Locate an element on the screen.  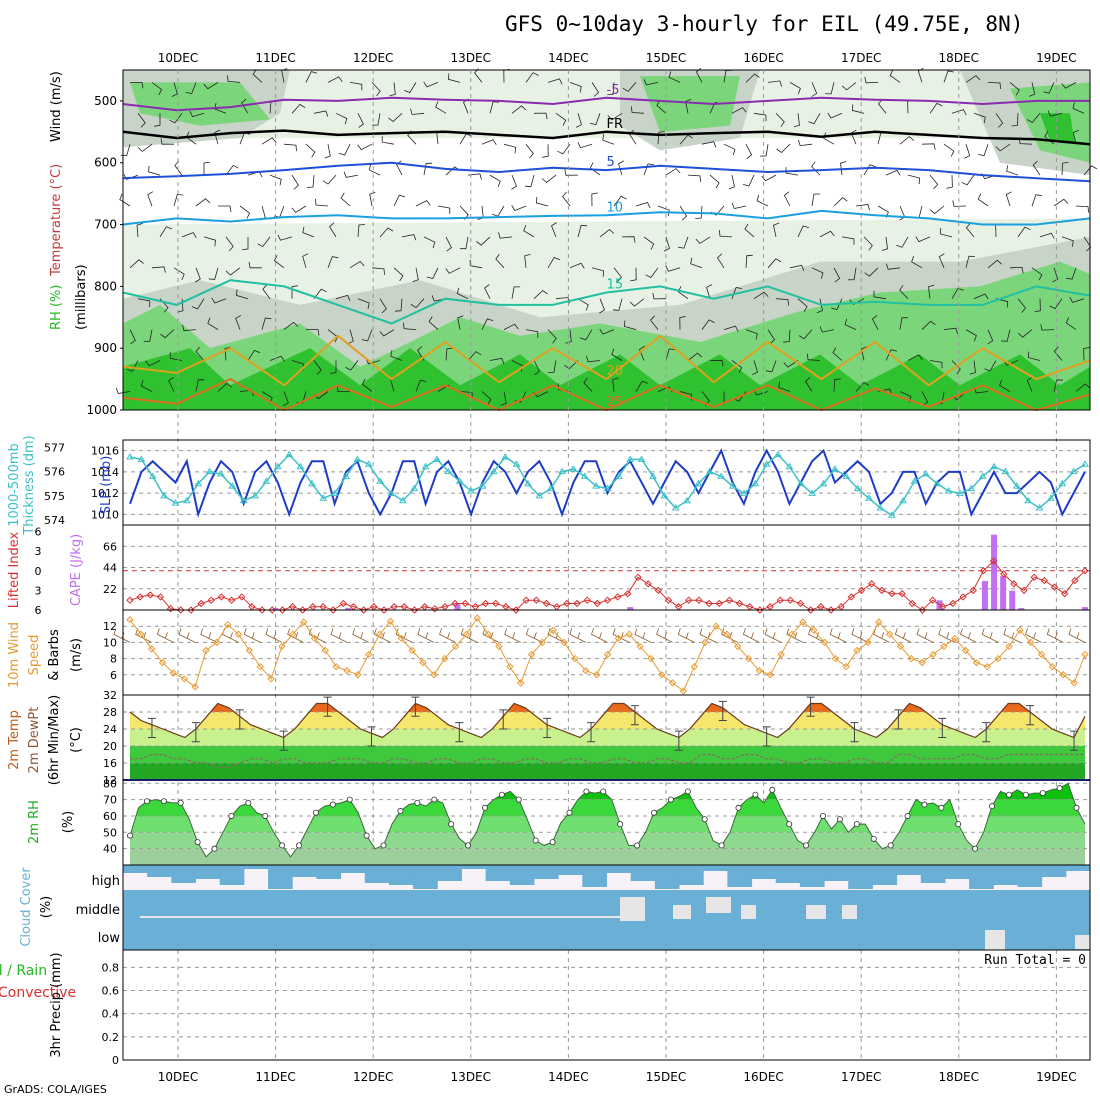
rh-band is located at coordinates (607, 856).